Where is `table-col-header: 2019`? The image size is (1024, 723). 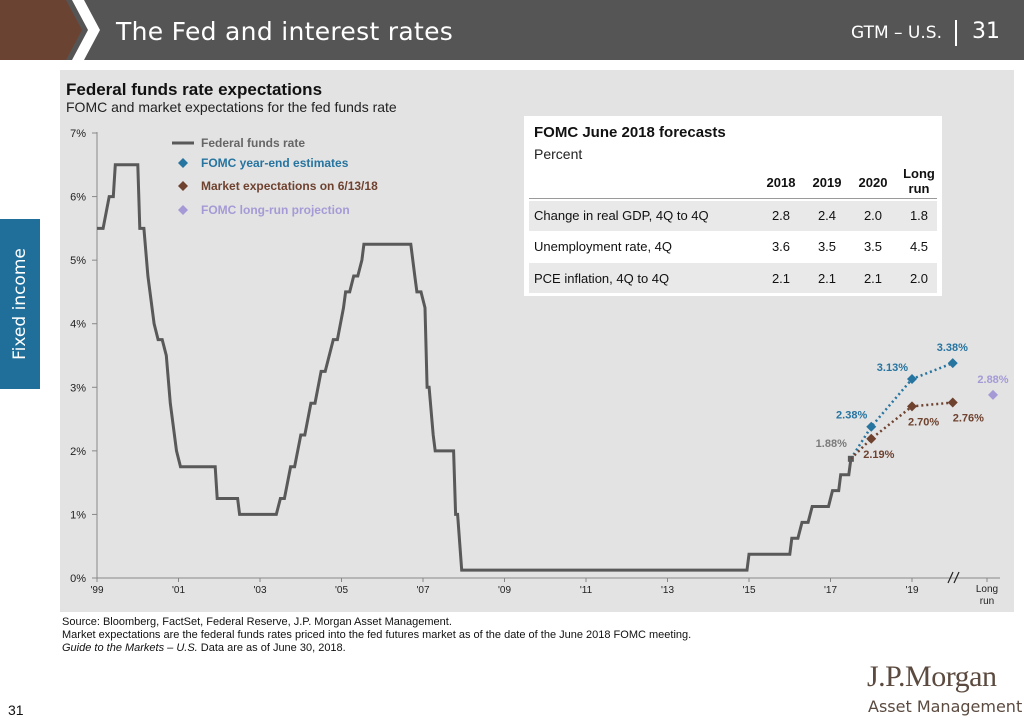 table-col-header: 2019 is located at coordinates (827, 182).